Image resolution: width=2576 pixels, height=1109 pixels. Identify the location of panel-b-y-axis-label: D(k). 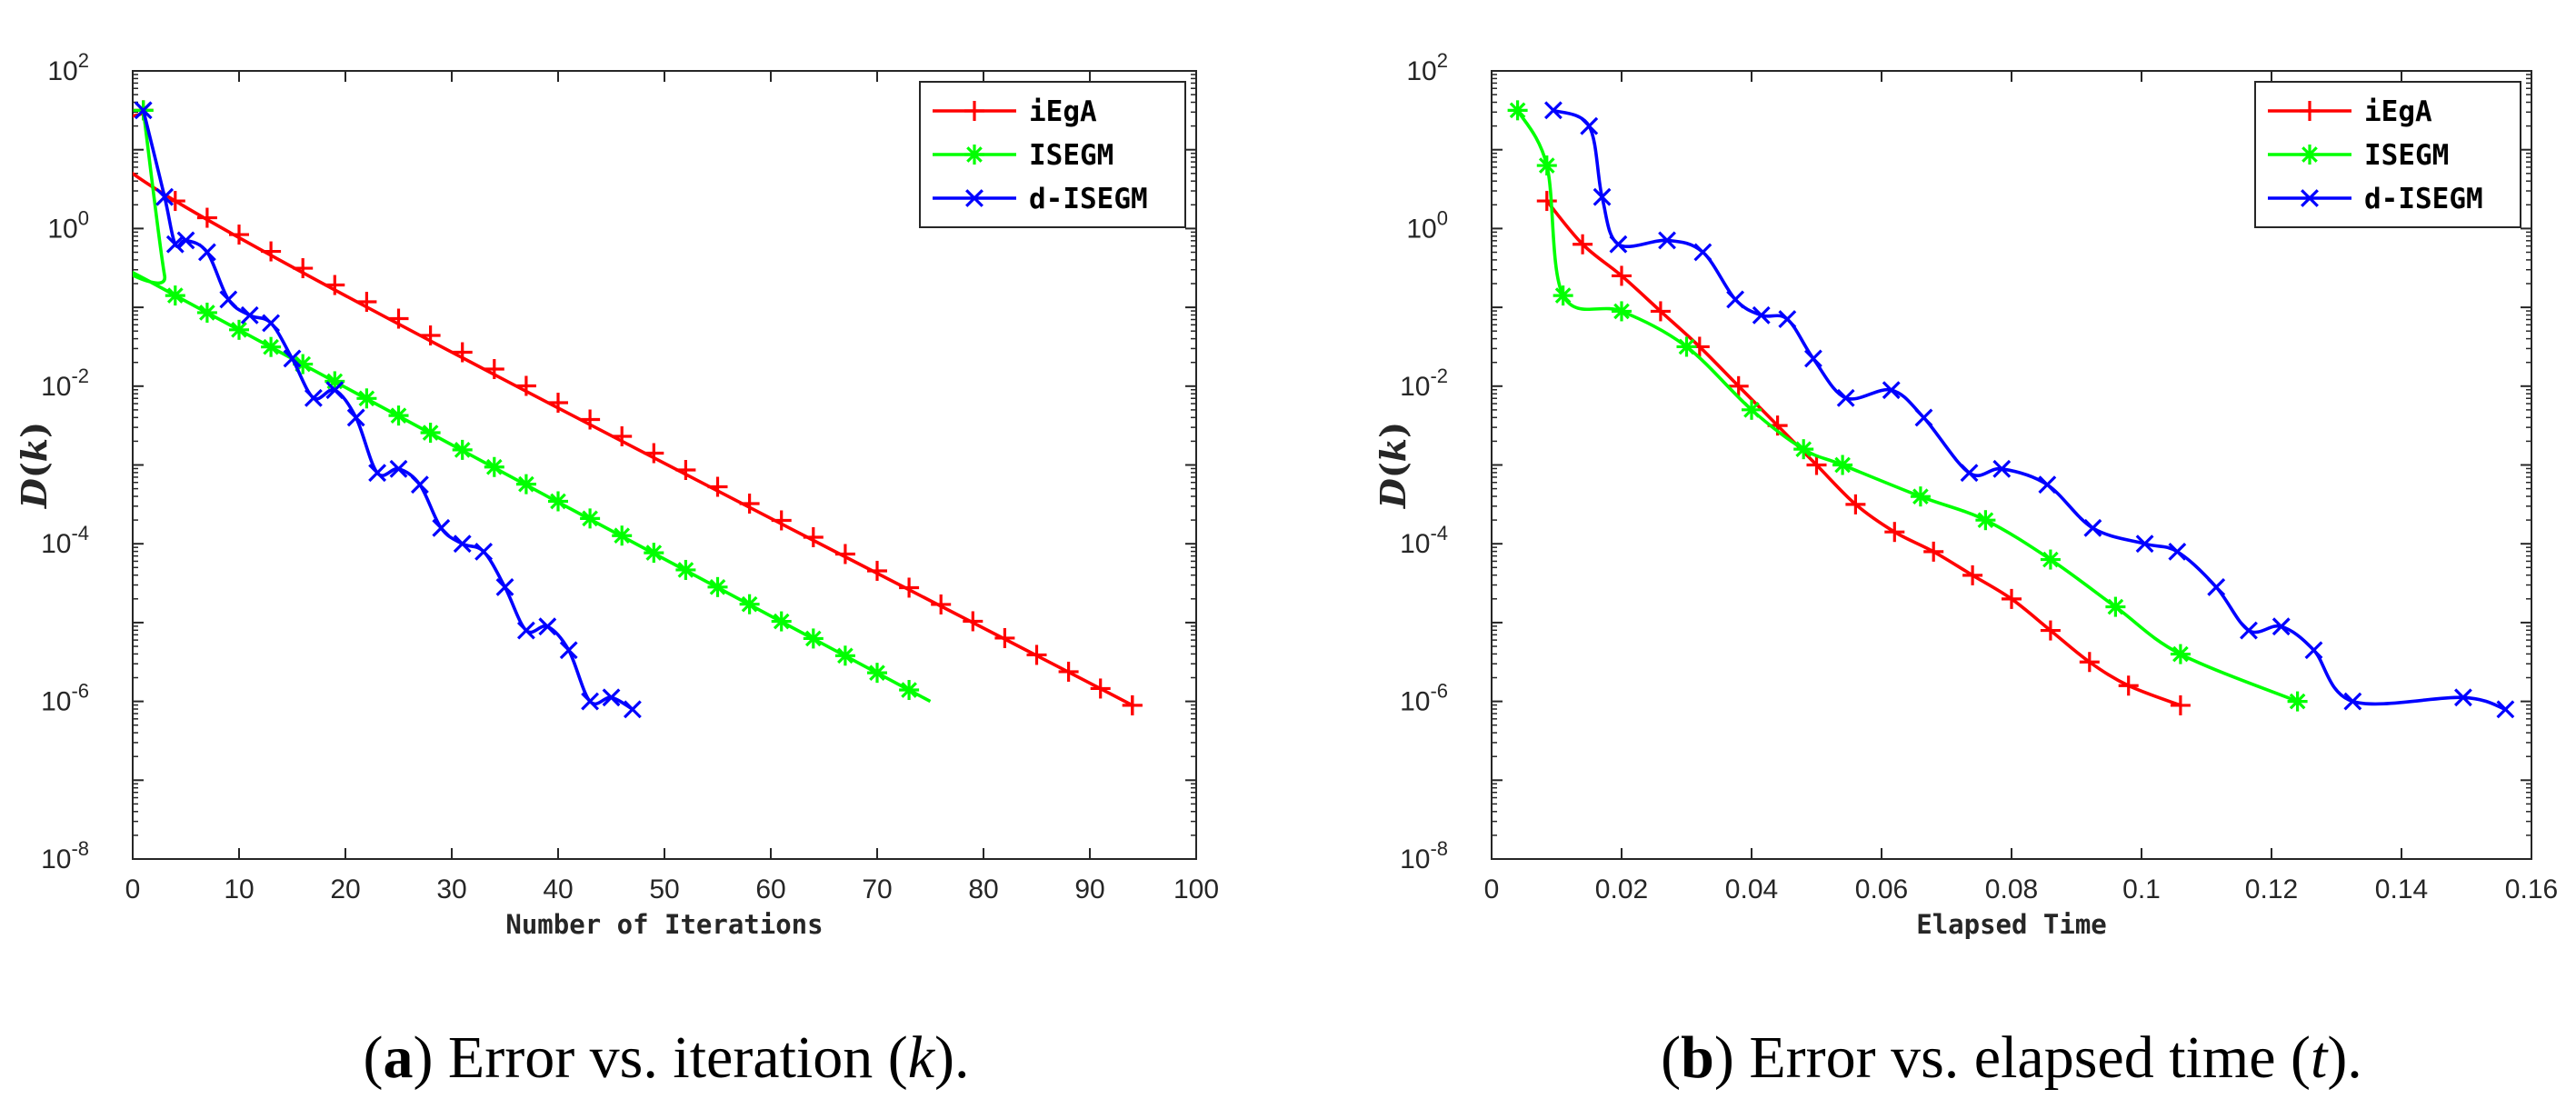
(1393, 465).